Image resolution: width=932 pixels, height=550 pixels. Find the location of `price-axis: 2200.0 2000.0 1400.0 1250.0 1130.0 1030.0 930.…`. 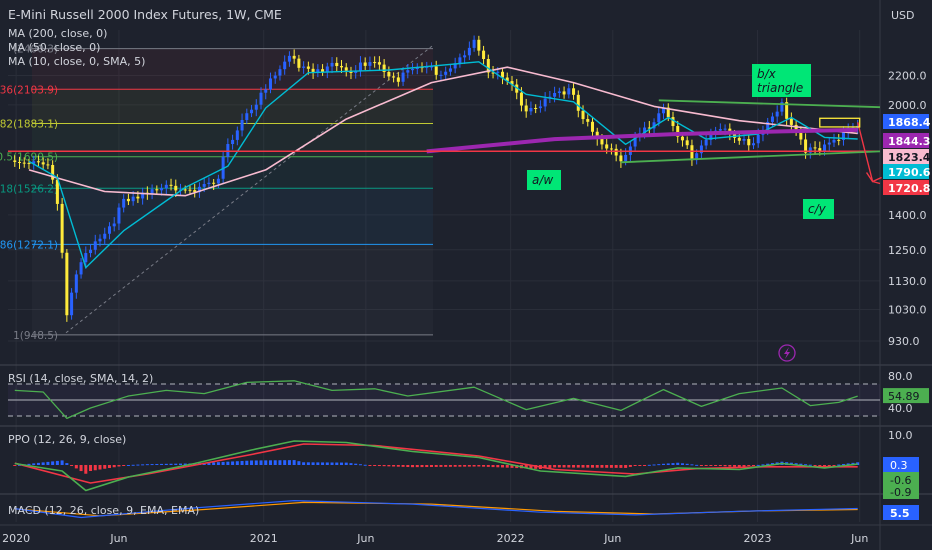

price-axis: 2200.0 2000.0 1400.0 1250.0 1130.0 1030.0 930.… is located at coordinates (907, 295).